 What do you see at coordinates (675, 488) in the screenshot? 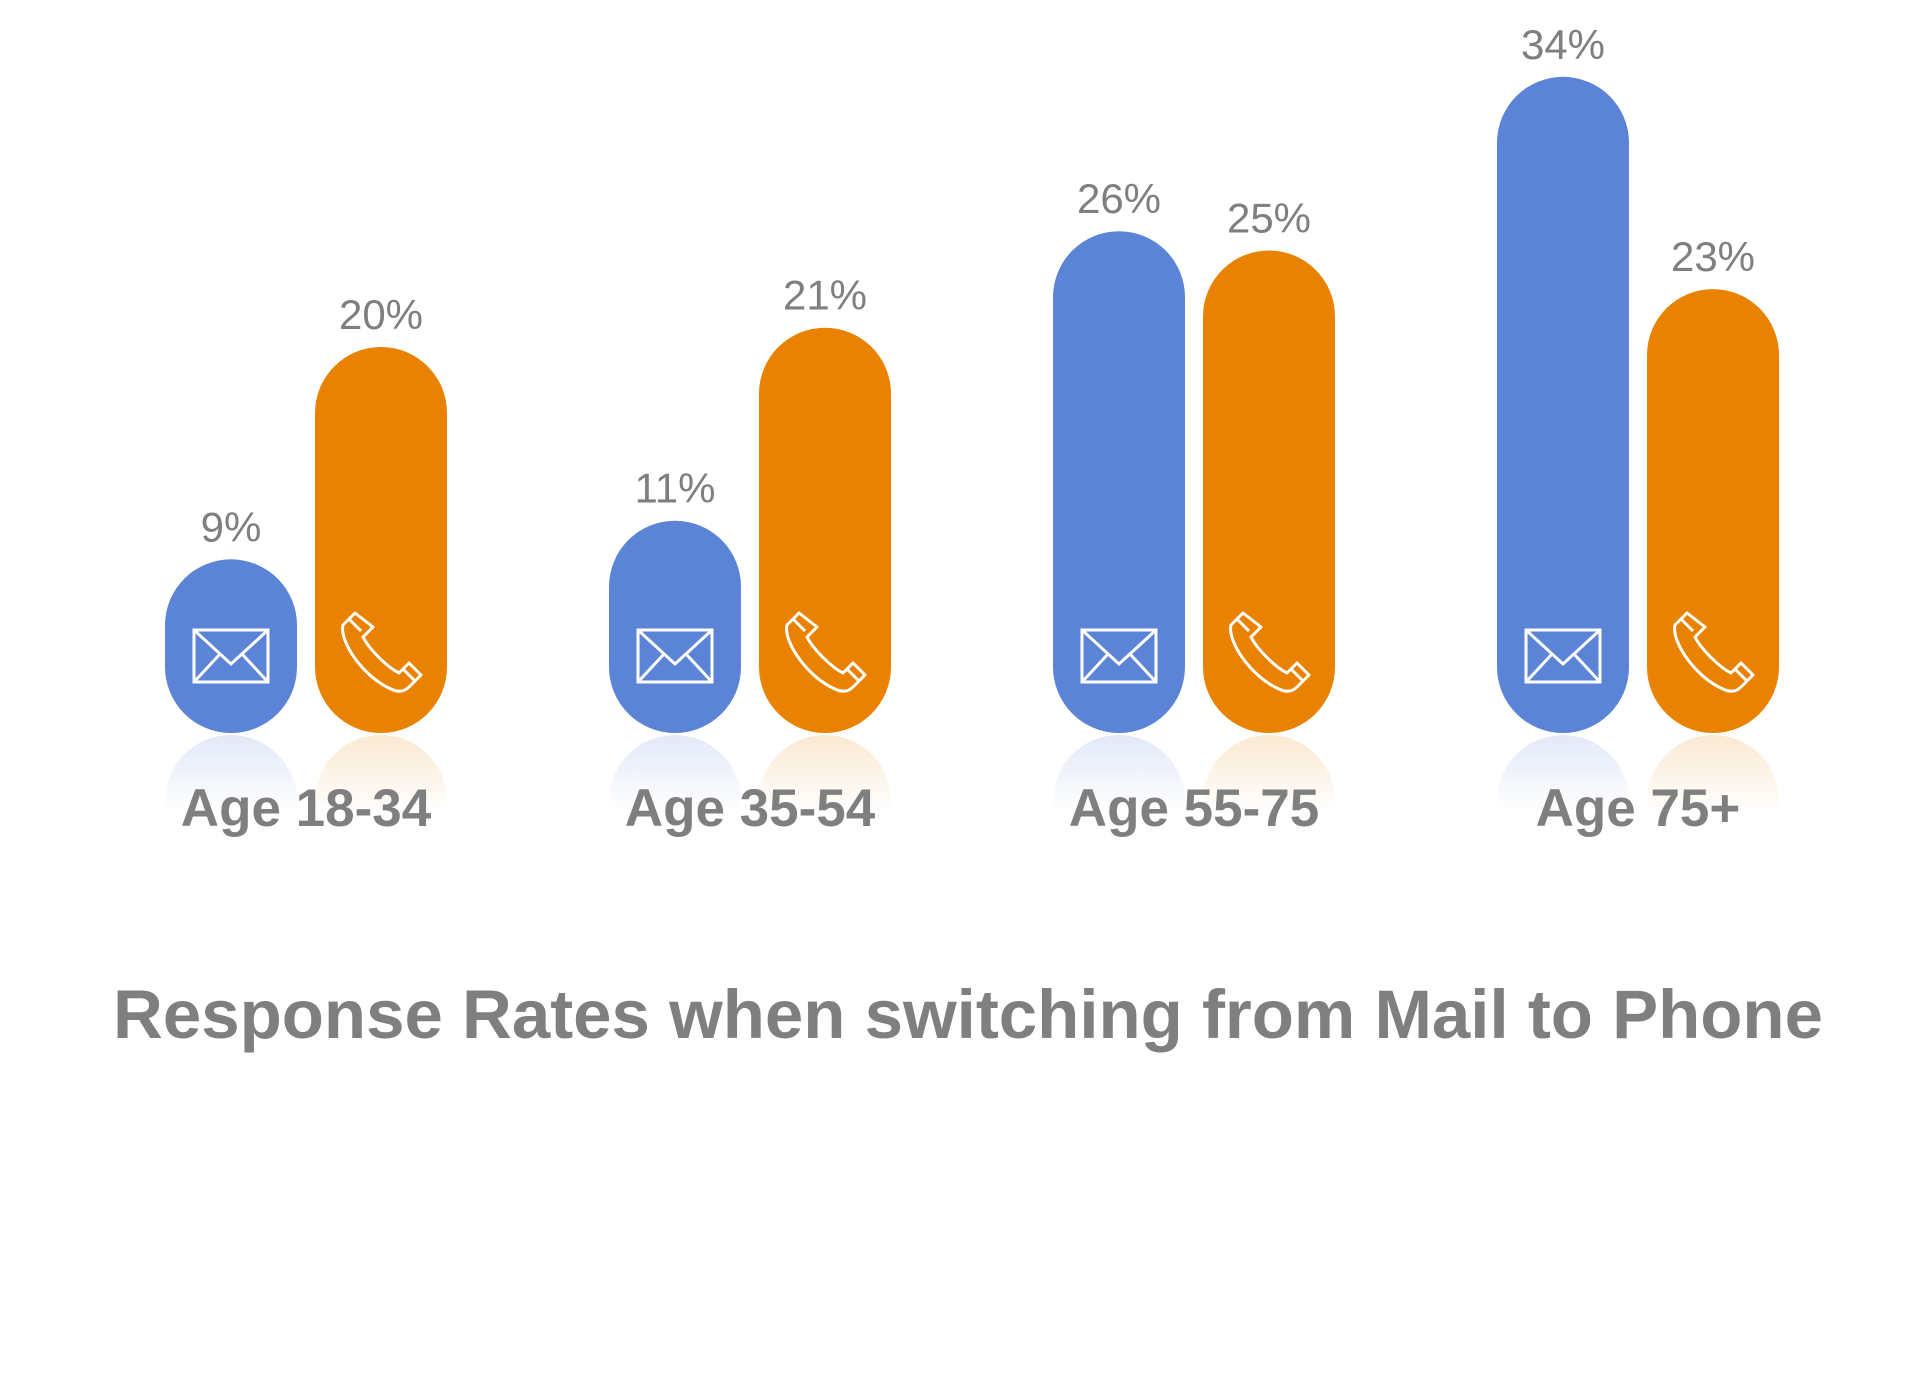
I see `data-label: 11%` at bounding box center [675, 488].